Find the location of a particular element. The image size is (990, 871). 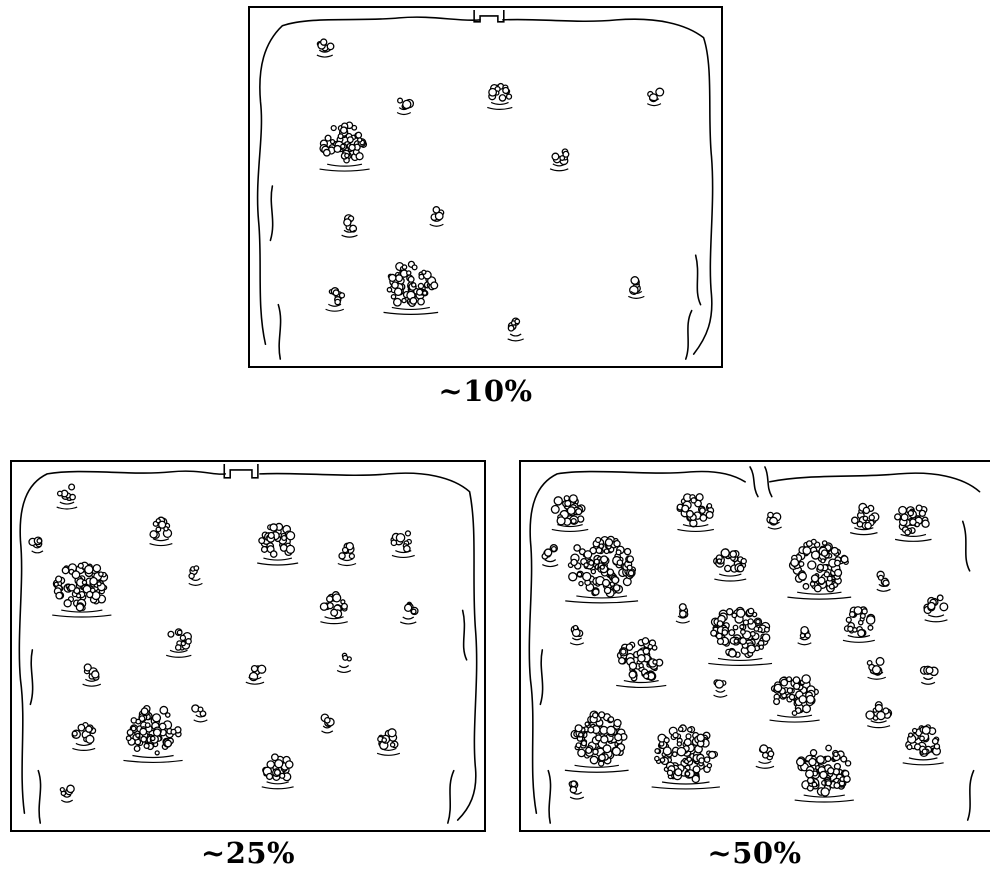

coverage-label: ~50% is located at coordinates (754, 853).